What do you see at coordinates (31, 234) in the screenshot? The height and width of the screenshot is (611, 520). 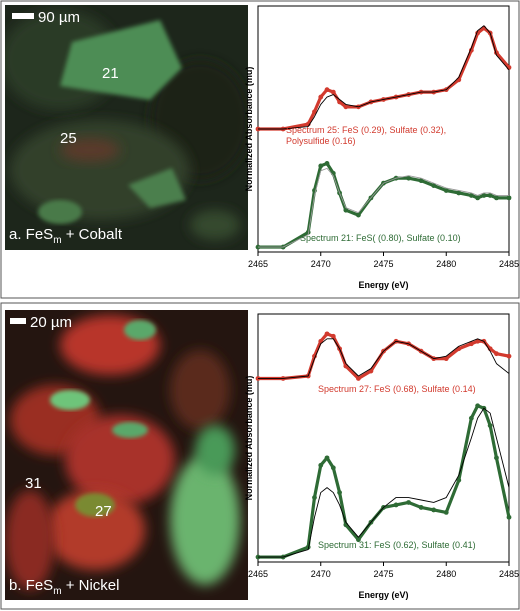 I see `caption-text: a. FeS` at bounding box center [31, 234].